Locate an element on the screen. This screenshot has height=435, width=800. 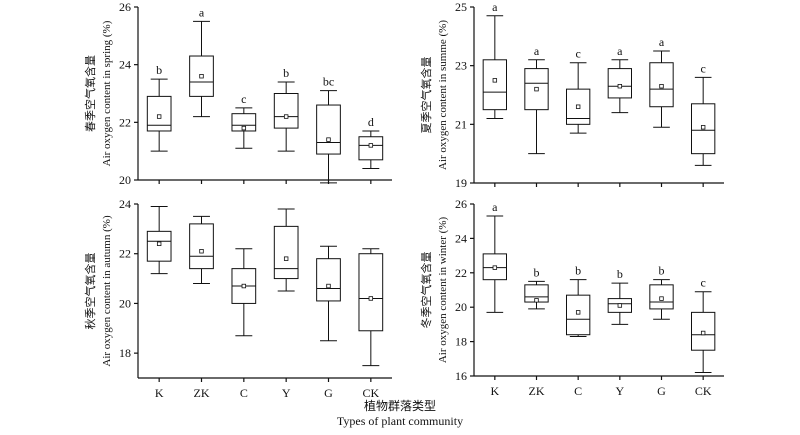
box-Y is located at coordinates (286, 250).